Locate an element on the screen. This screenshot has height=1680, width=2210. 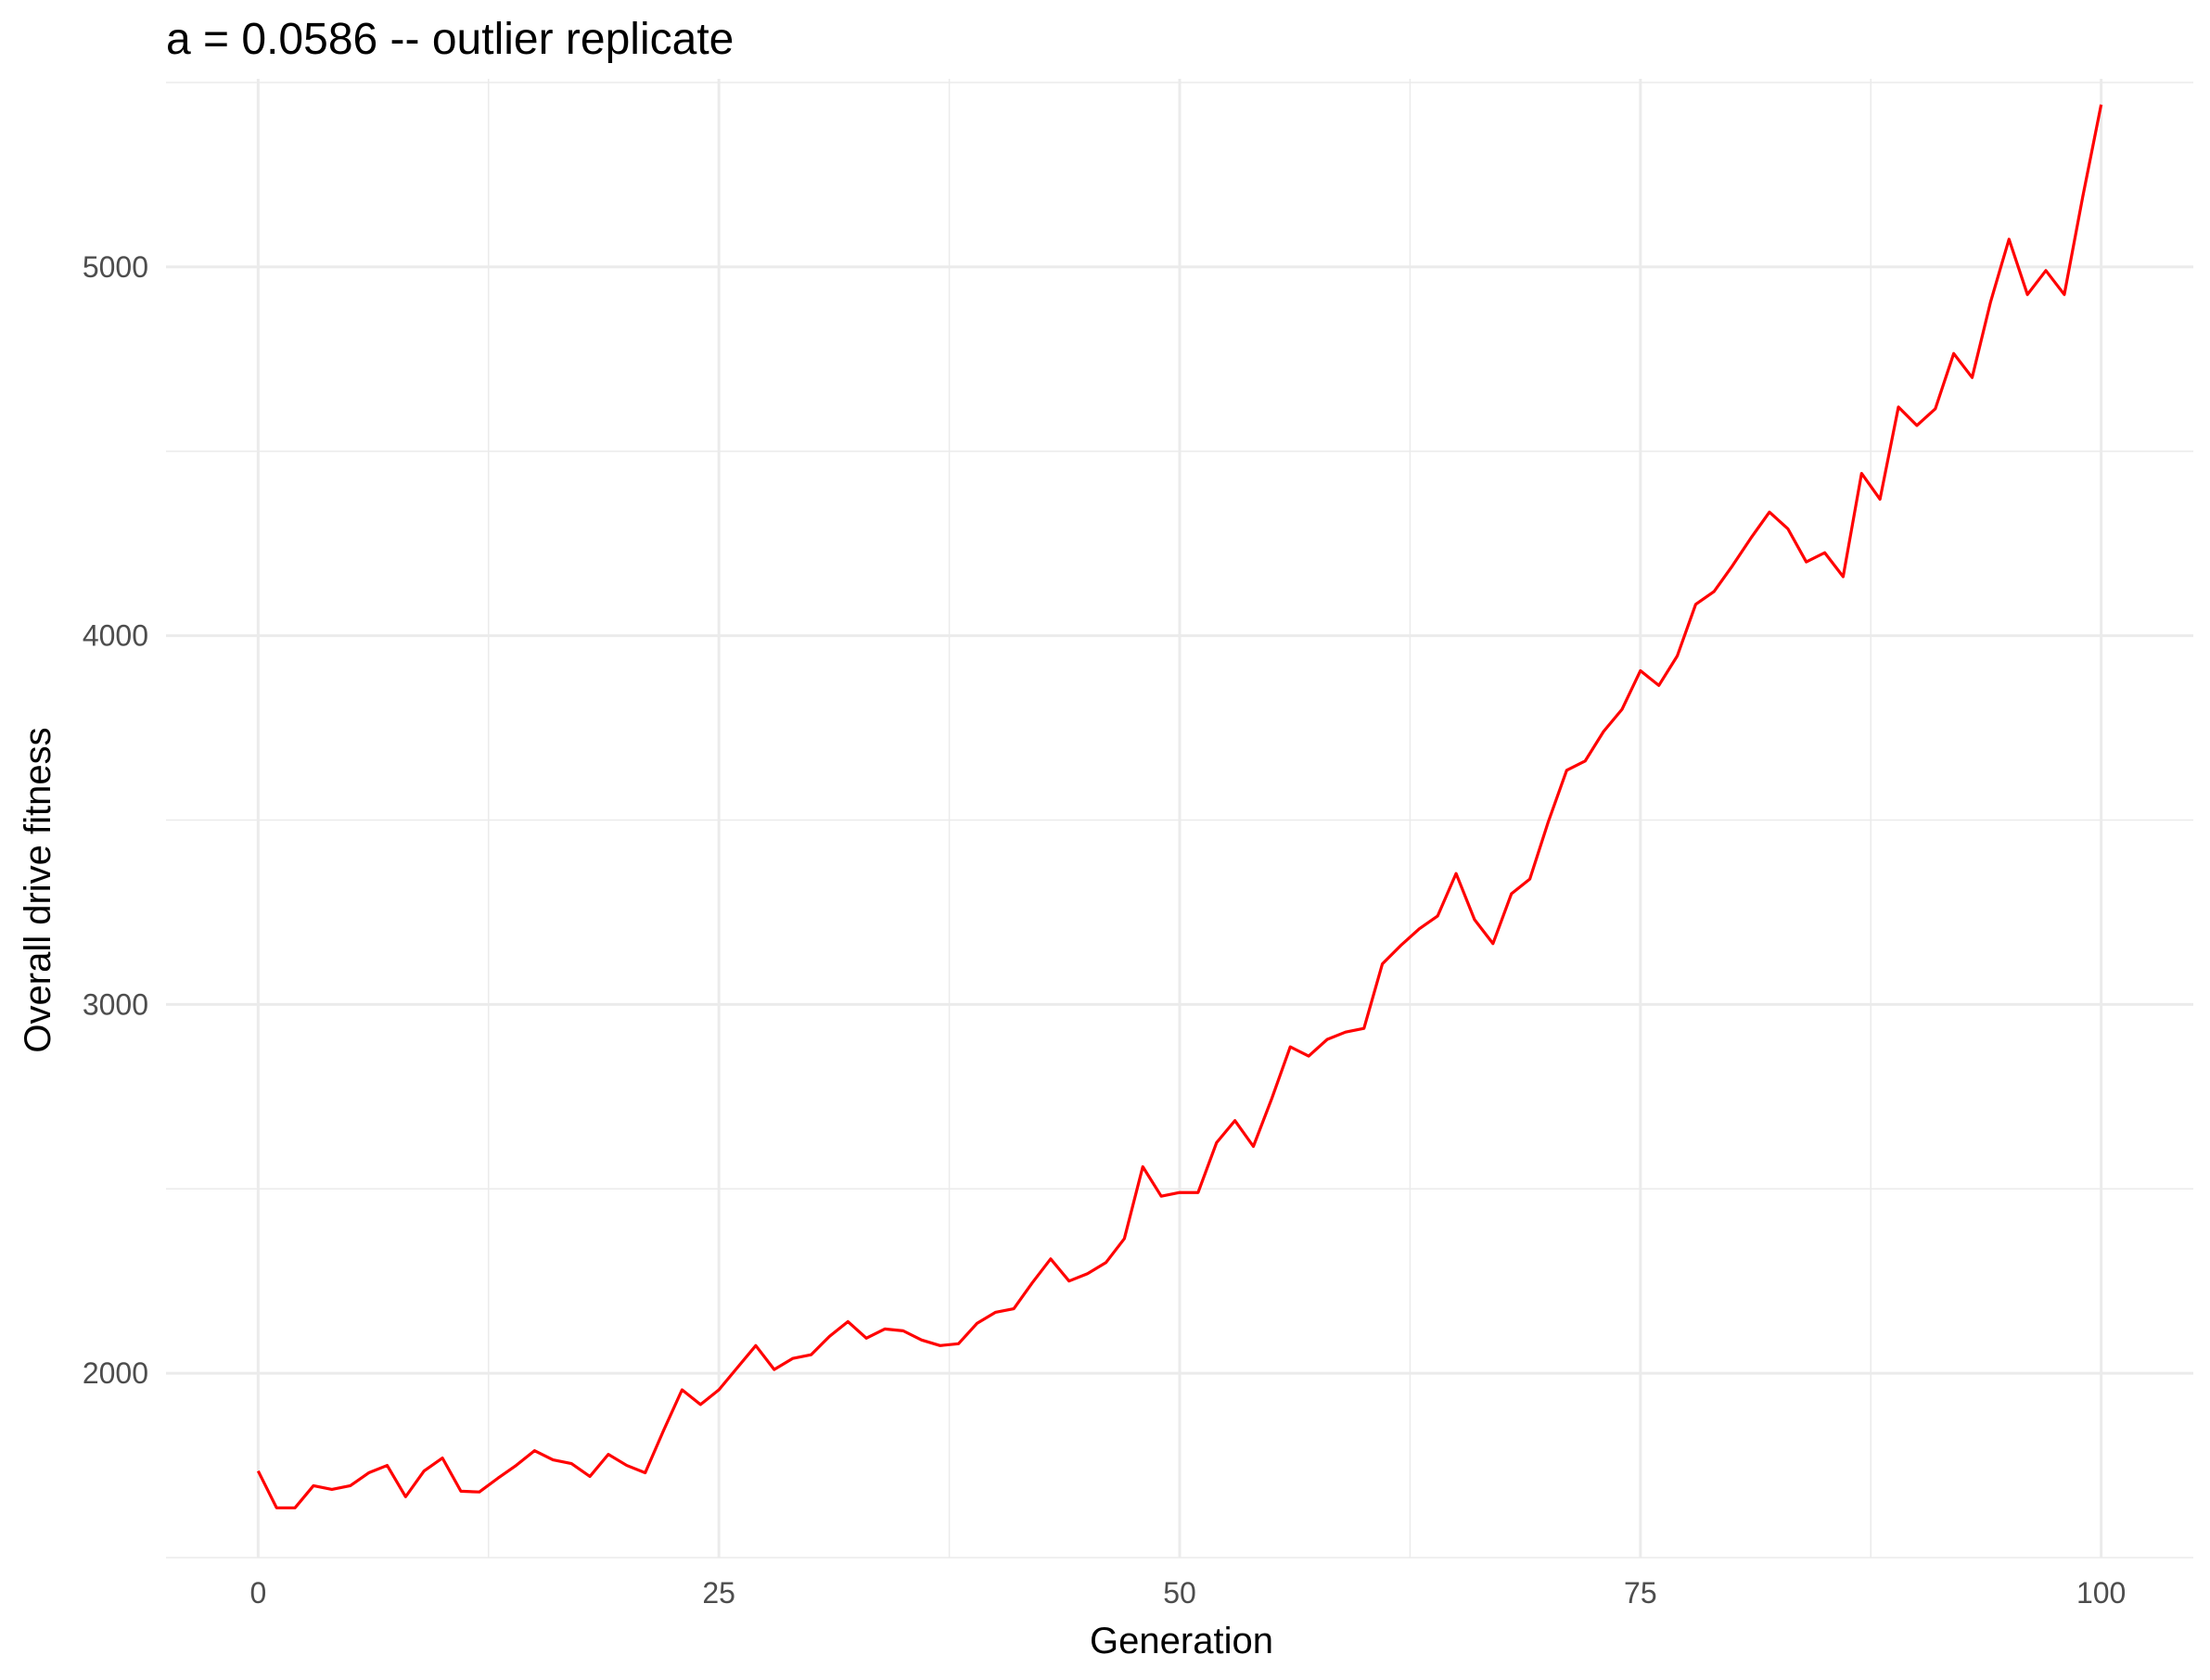
x-tick-label: 50 is located at coordinates (1179, 1593).